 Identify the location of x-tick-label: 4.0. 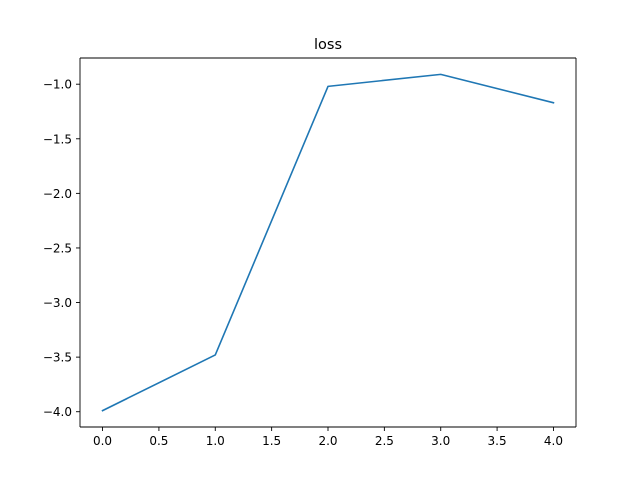
(553, 441).